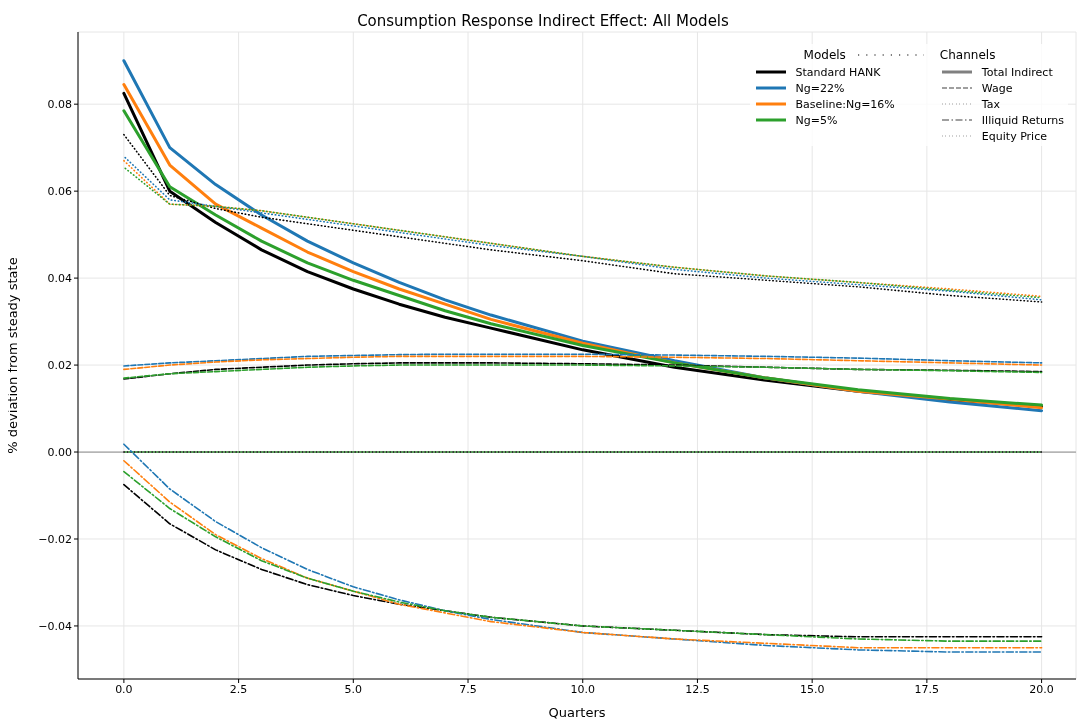 The image size is (1078, 719). I want to click on annotation: Tax, so click(991, 104).